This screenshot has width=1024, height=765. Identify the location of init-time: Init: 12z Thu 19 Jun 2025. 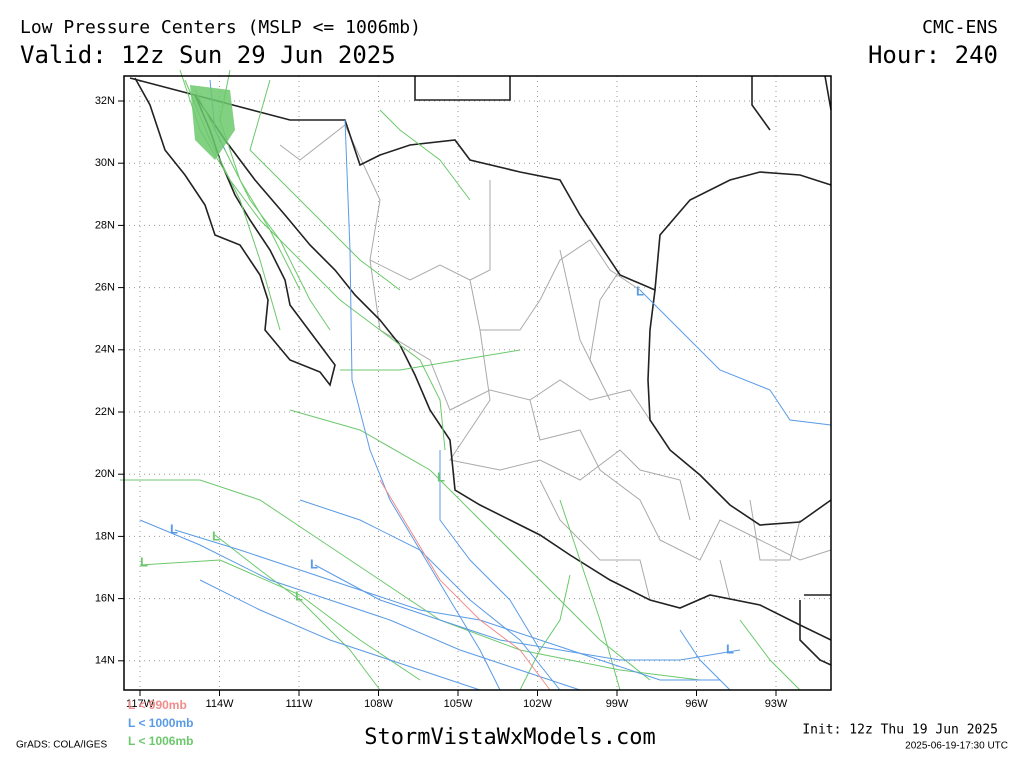
(900, 730).